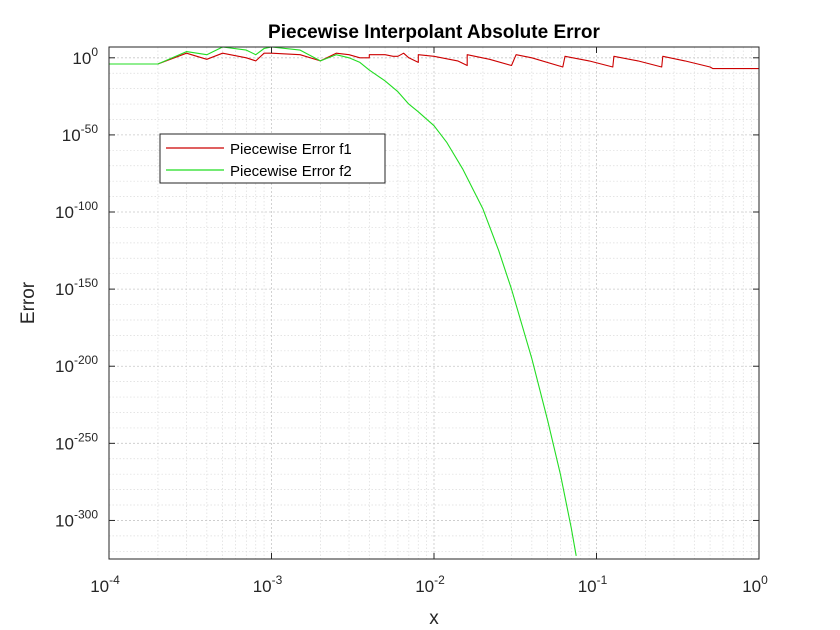 This screenshot has width=840, height=630. What do you see at coordinates (80, 133) in the screenshot?
I see `y-tick-label: 10-50` at bounding box center [80, 133].